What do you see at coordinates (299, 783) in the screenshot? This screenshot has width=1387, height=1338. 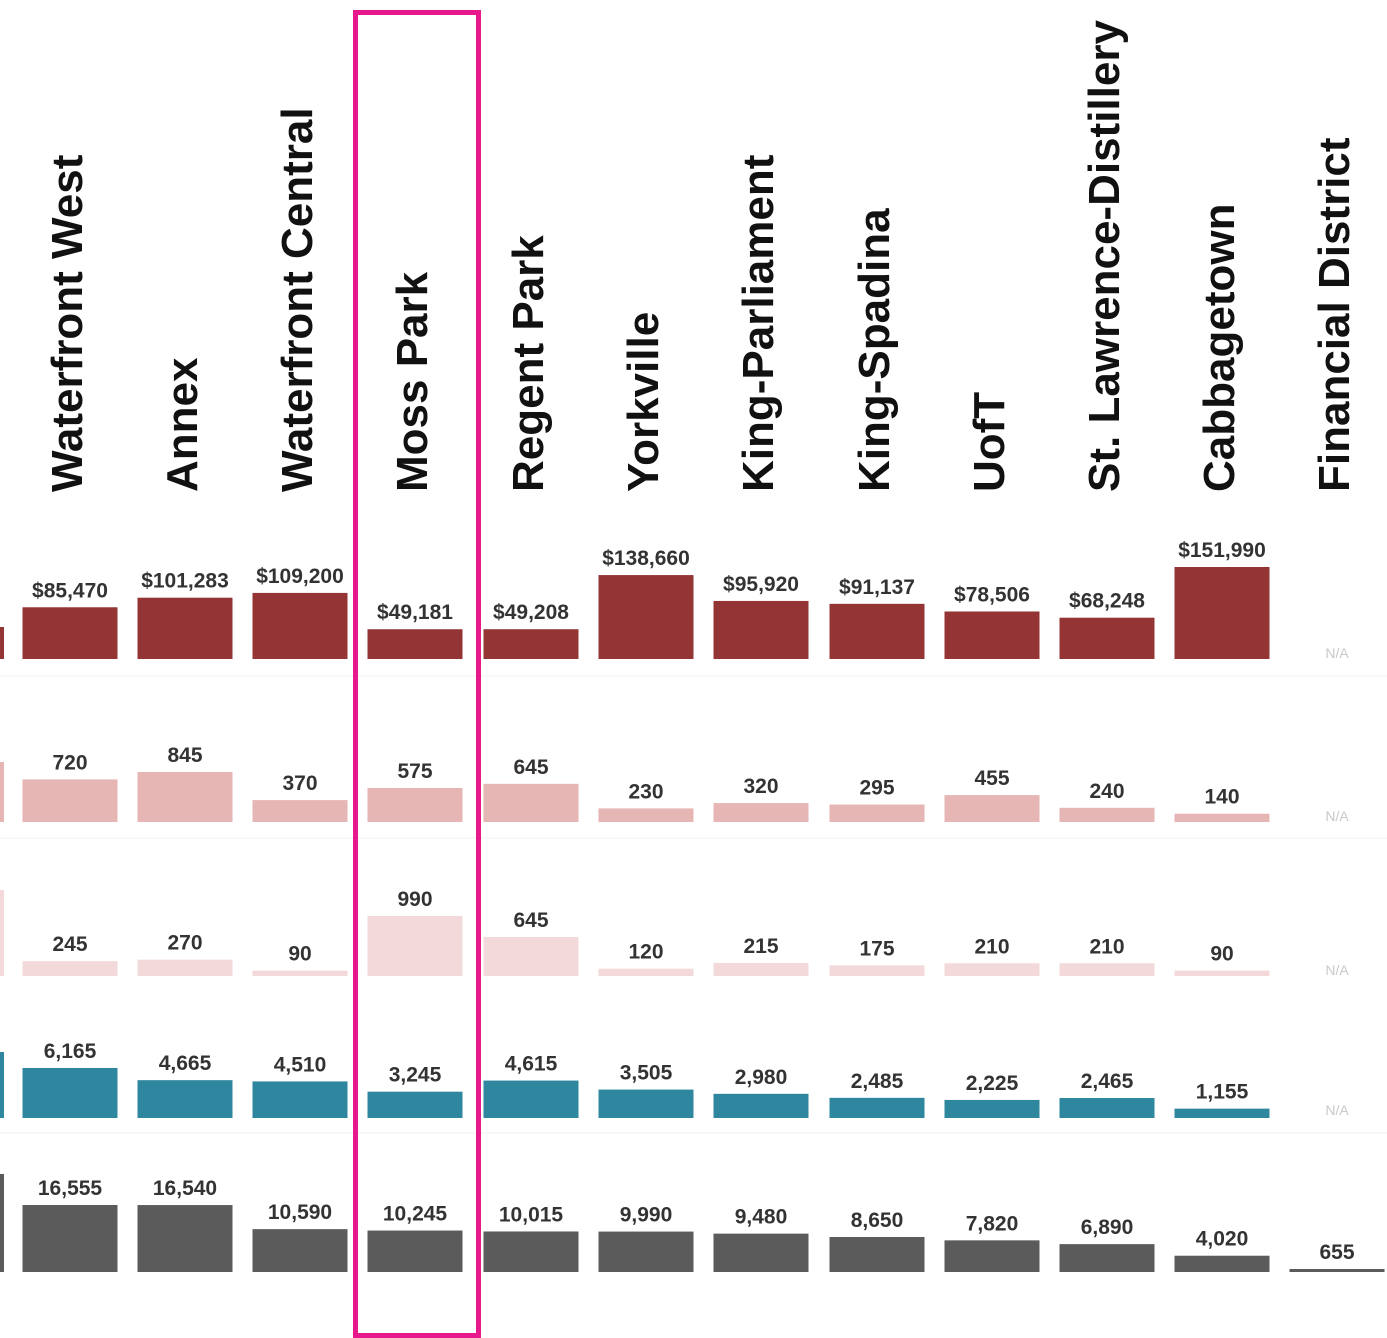 I see `value-label: 370` at bounding box center [299, 783].